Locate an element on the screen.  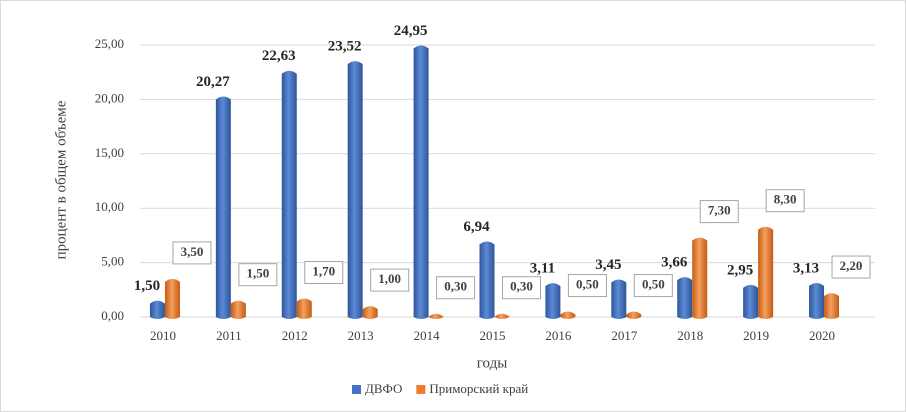
x-tick-label: 2011 is located at coordinates (229, 335).